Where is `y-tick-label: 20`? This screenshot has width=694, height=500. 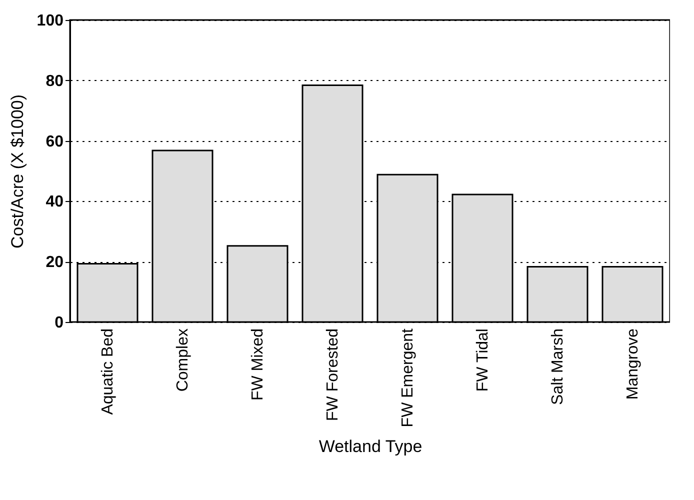 y-tick-label: 20 is located at coordinates (55, 263).